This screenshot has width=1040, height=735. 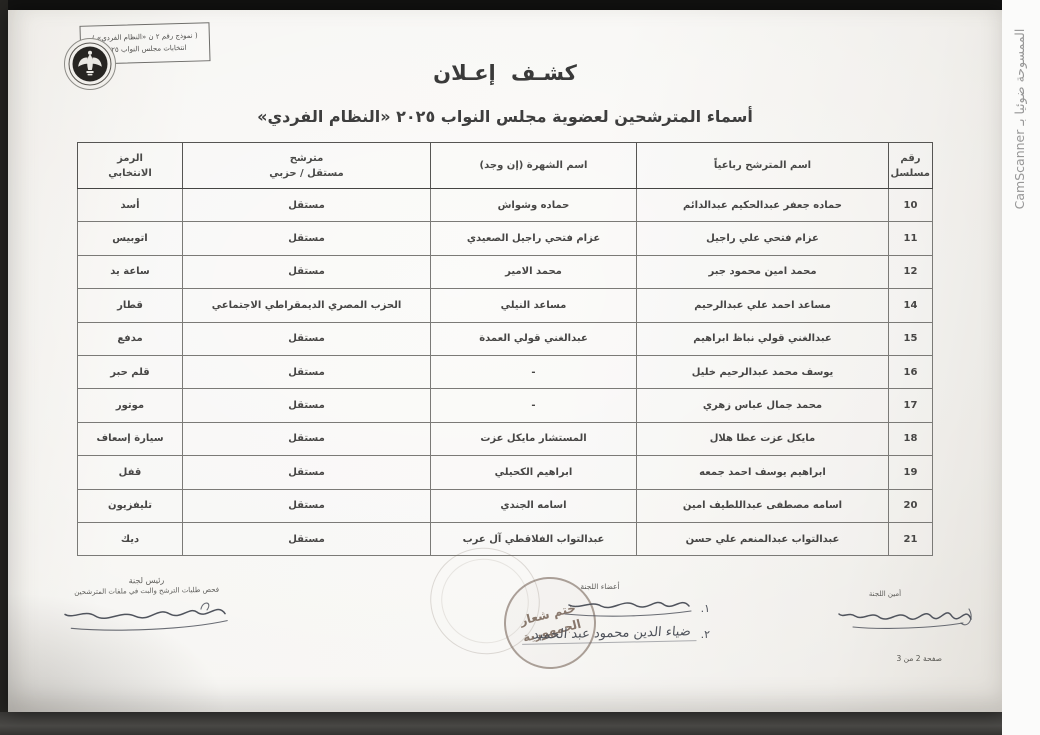 What do you see at coordinates (130, 539) in the screenshot?
I see `cell-symbol: ديك` at bounding box center [130, 539].